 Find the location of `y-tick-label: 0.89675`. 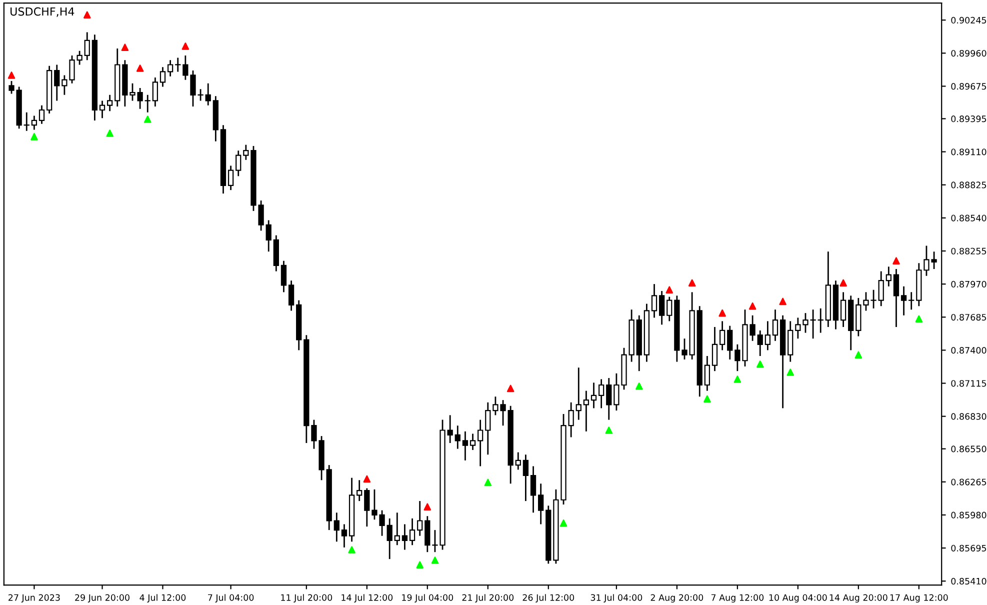

y-tick-label: 0.89675 is located at coordinates (968, 86).